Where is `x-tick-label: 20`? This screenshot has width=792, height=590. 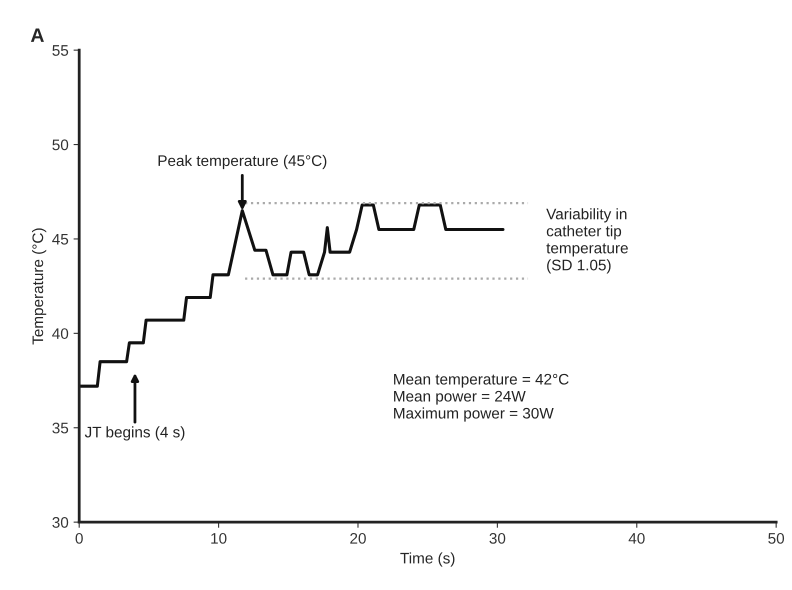
x-tick-label: 20 is located at coordinates (358, 538).